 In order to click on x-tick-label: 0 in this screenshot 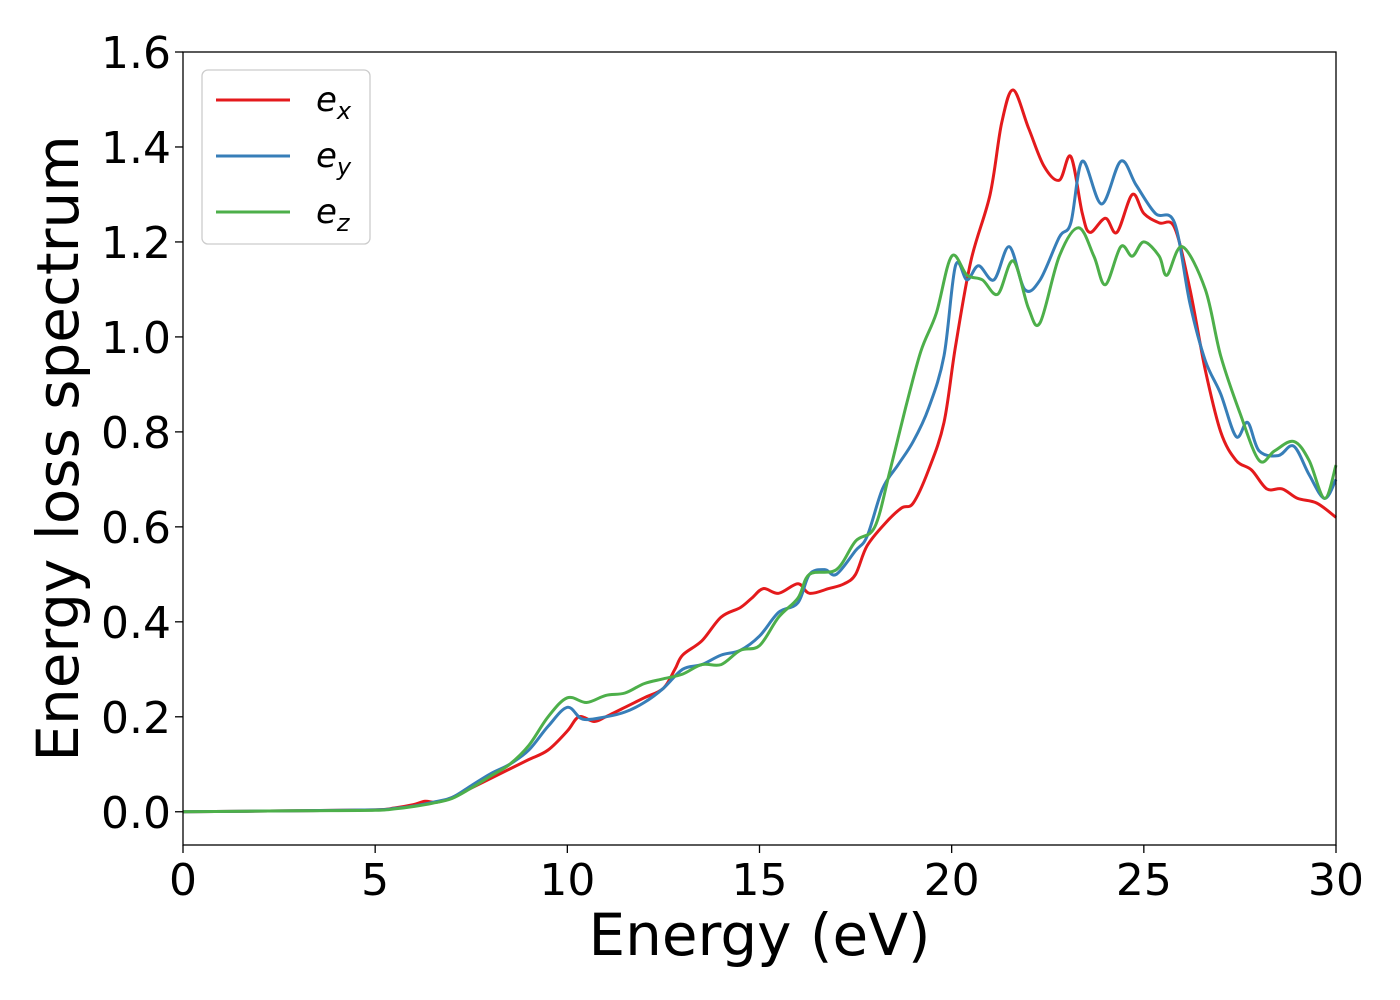, I will do `click(183, 880)`.